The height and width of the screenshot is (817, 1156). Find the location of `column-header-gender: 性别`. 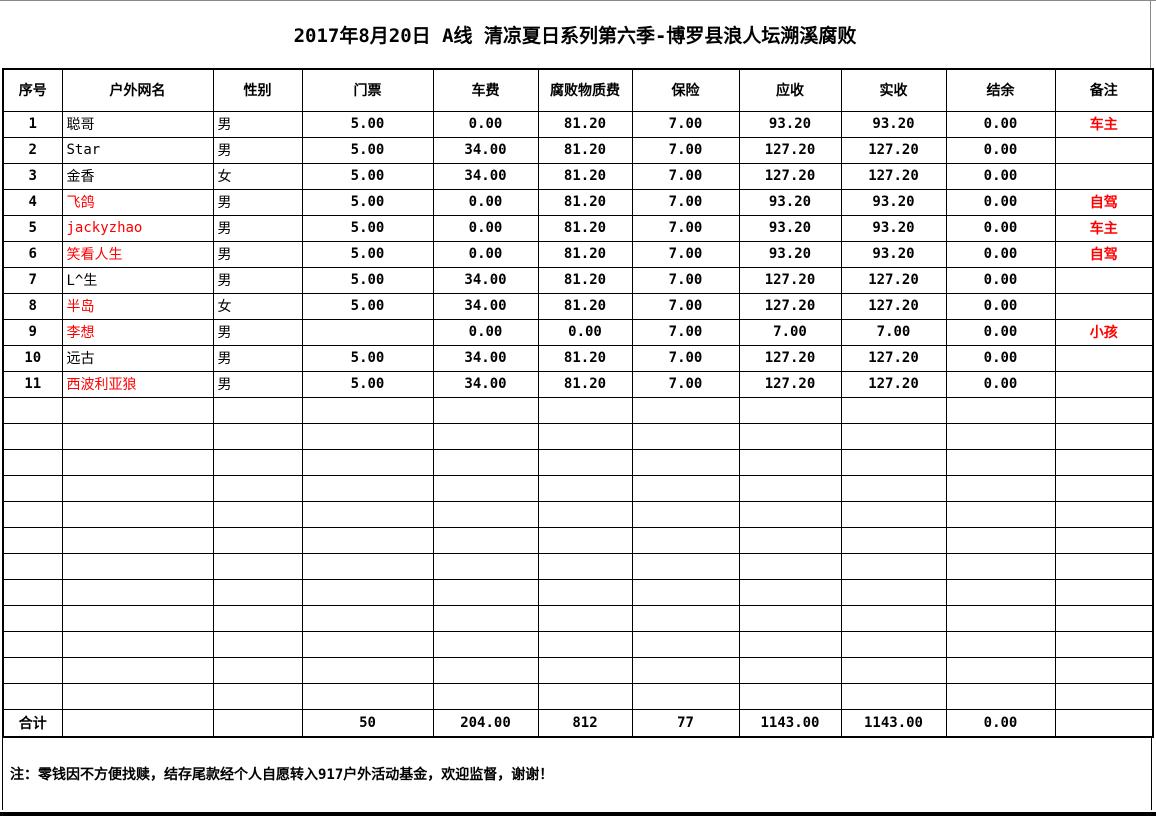

column-header-gender: 性别 is located at coordinates (257, 90).